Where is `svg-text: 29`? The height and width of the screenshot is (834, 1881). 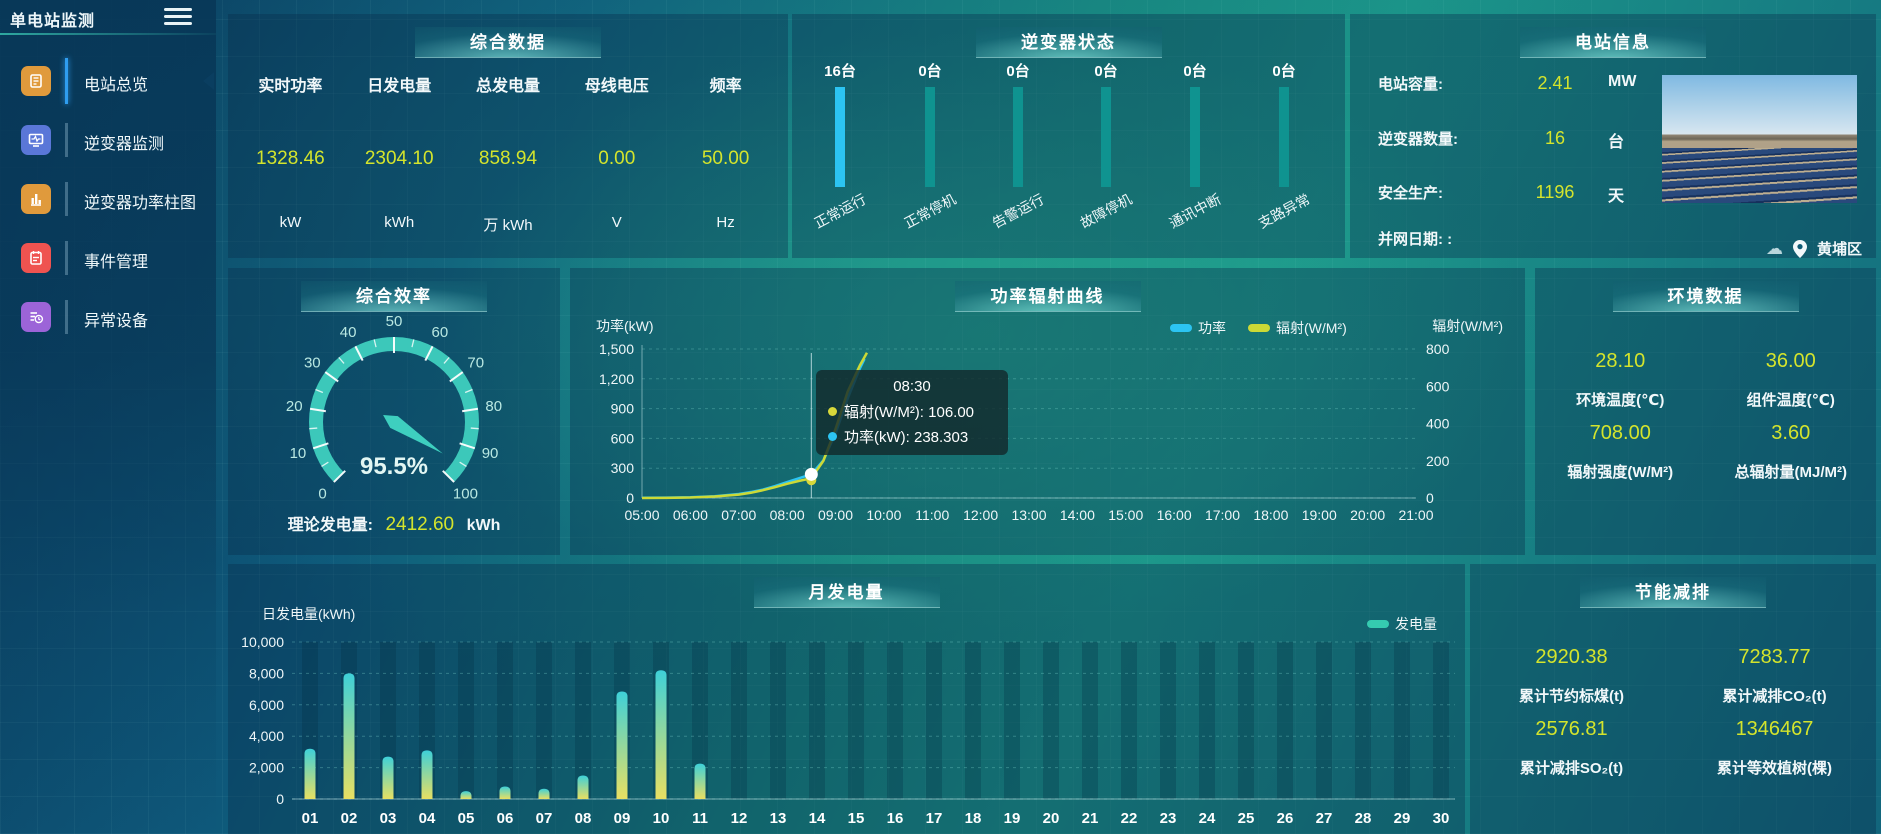 svg-text: 29 is located at coordinates (1402, 818).